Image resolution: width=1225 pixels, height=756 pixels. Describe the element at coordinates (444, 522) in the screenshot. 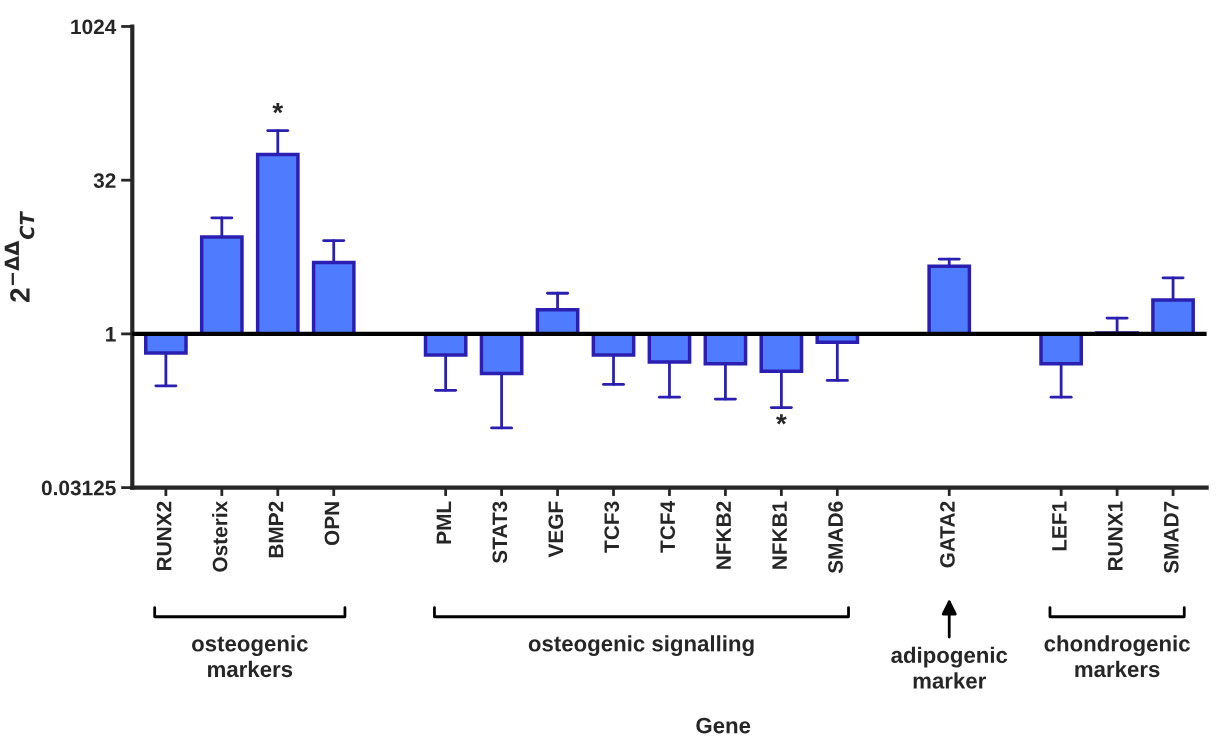

I see `x-tick-label: PML` at that location.